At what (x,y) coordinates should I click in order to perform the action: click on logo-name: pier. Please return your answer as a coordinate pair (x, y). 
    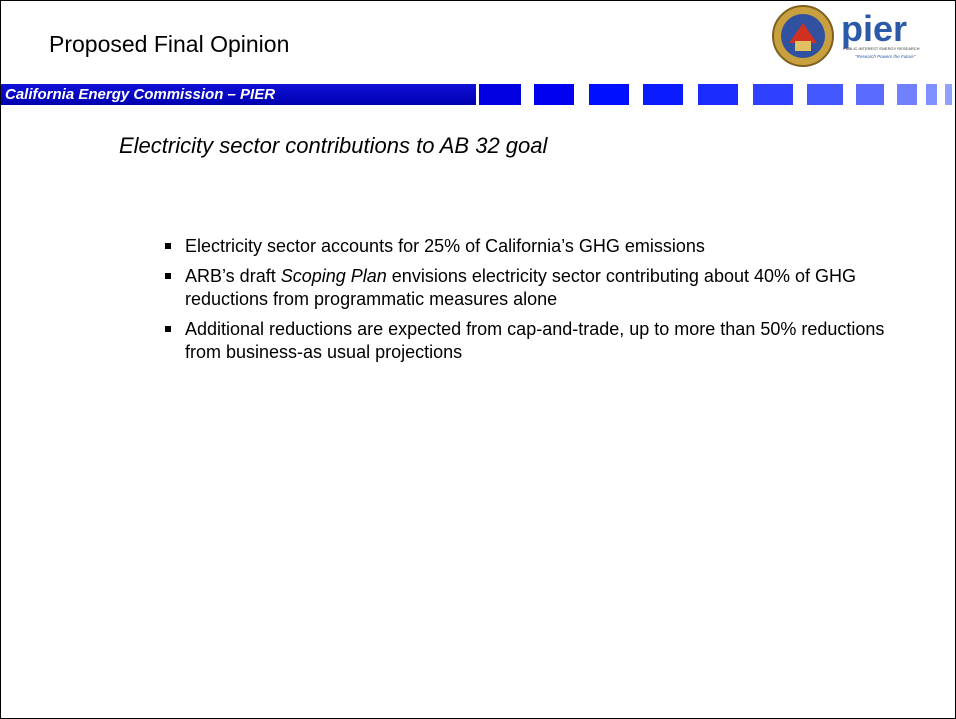
    Looking at the image, I should click on (874, 28).